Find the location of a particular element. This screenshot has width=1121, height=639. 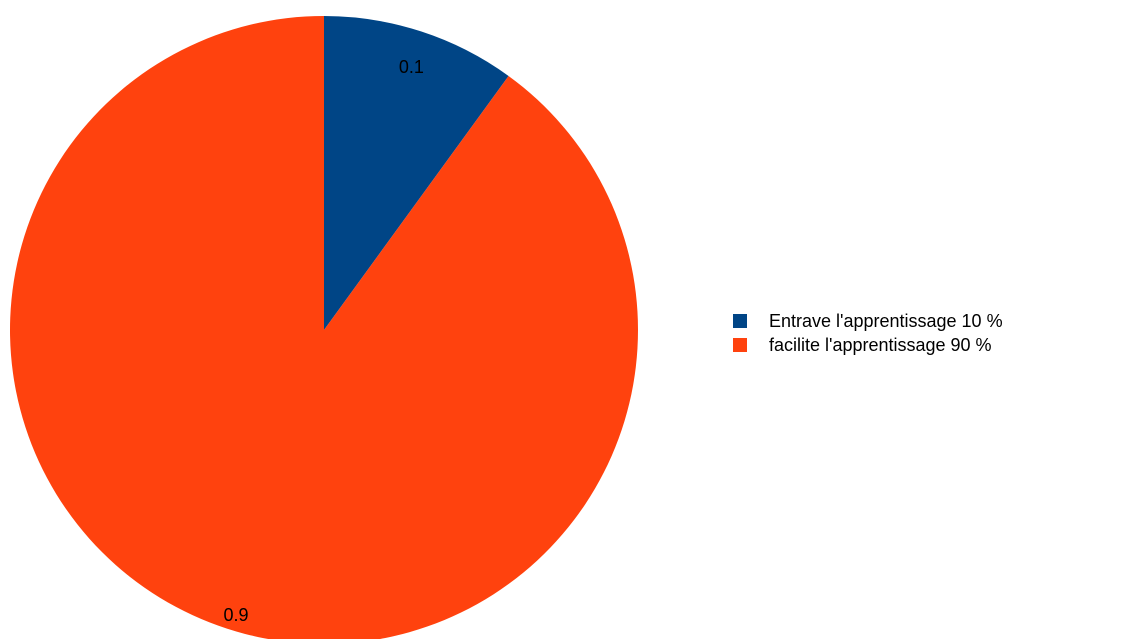

pie-value-label: 0.9 is located at coordinates (235, 615).